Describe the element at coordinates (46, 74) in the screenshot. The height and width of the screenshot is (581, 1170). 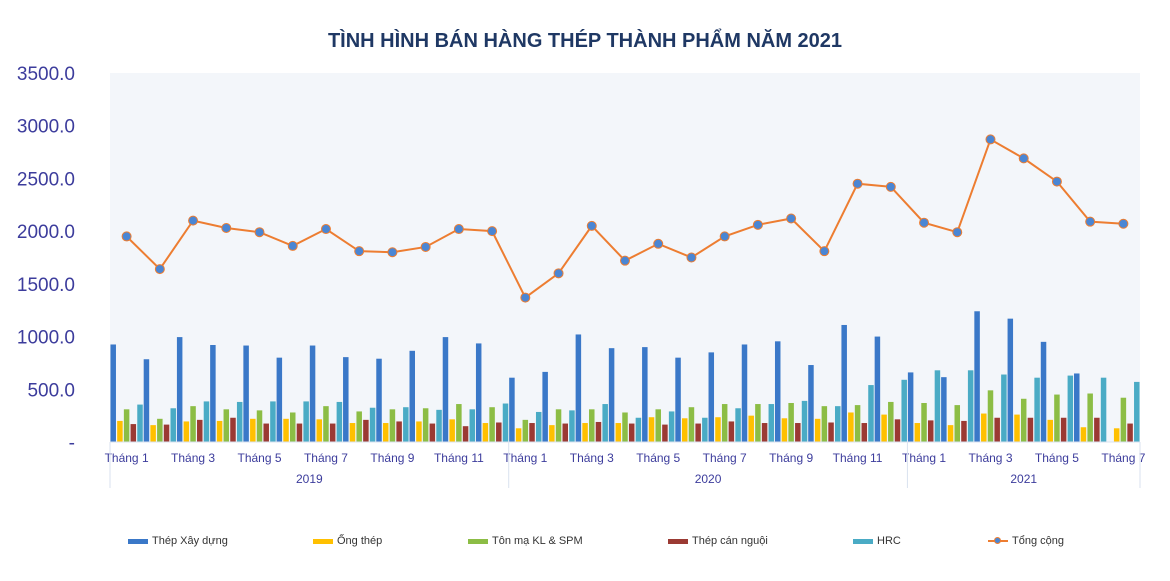
I see `y-tick-label: 3500.0` at that location.